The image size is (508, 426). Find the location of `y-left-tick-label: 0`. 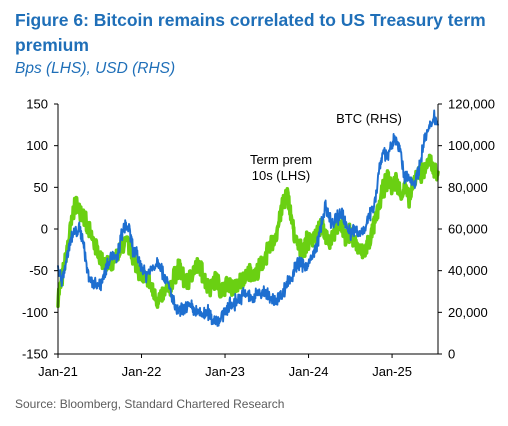

y-left-tick-label: 0 is located at coordinates (44, 229).